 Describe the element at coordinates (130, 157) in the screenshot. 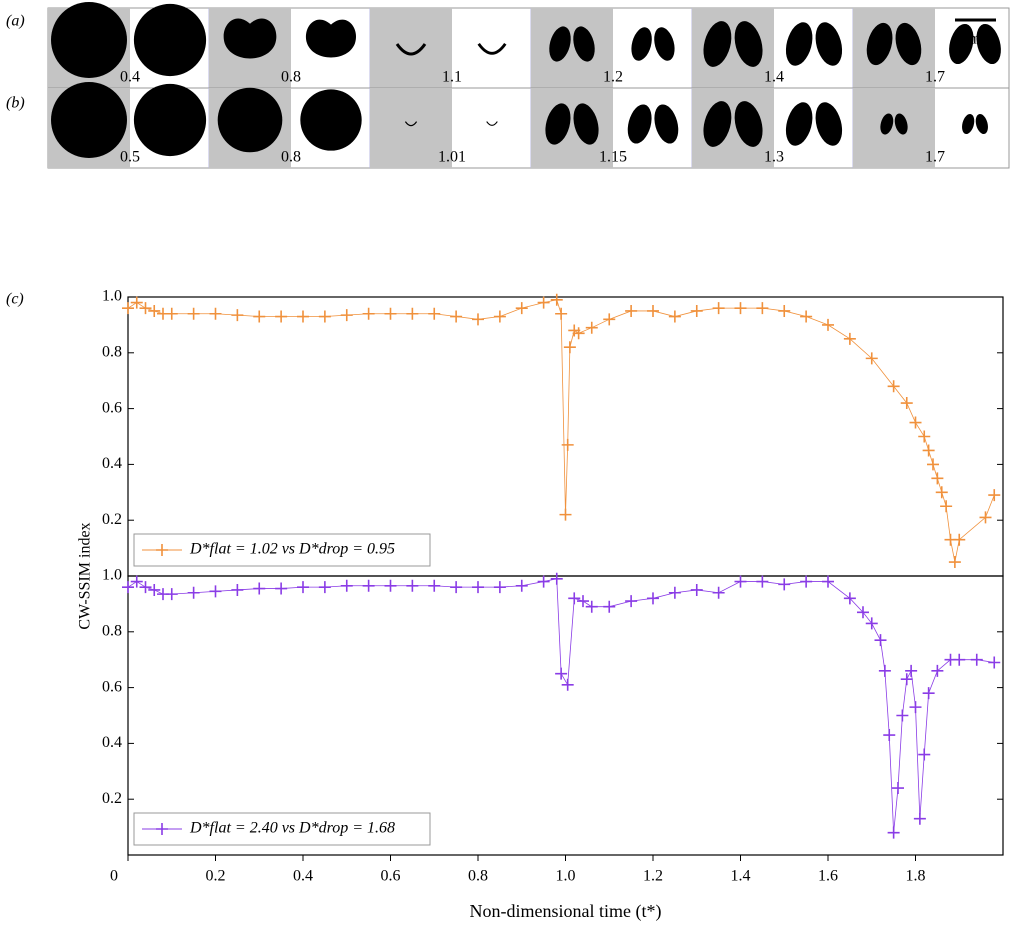

I see `time-label: 0.5` at that location.